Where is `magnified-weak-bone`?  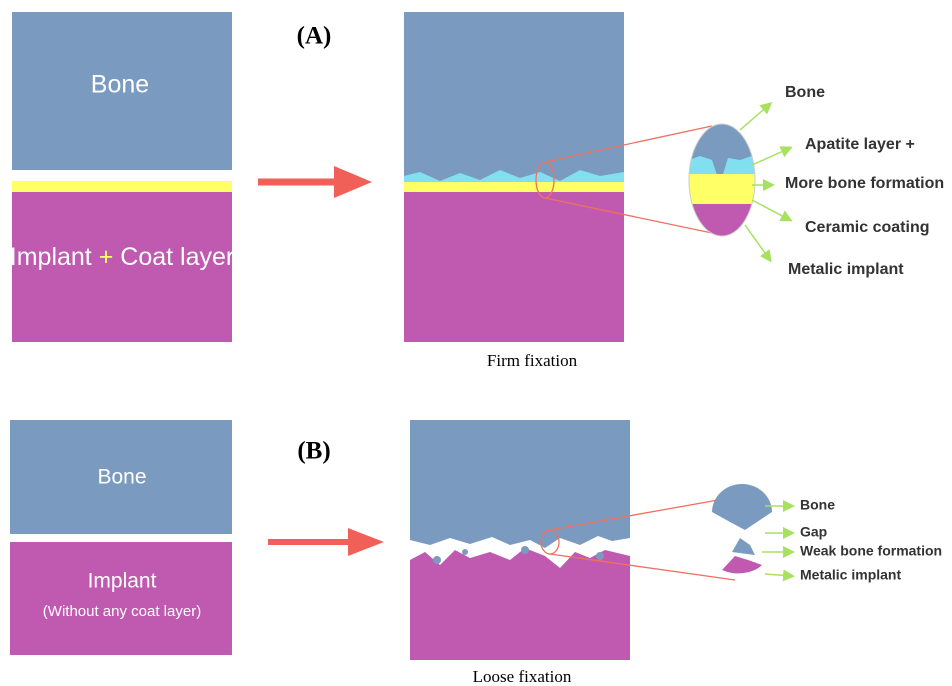 magnified-weak-bone is located at coordinates (743, 546).